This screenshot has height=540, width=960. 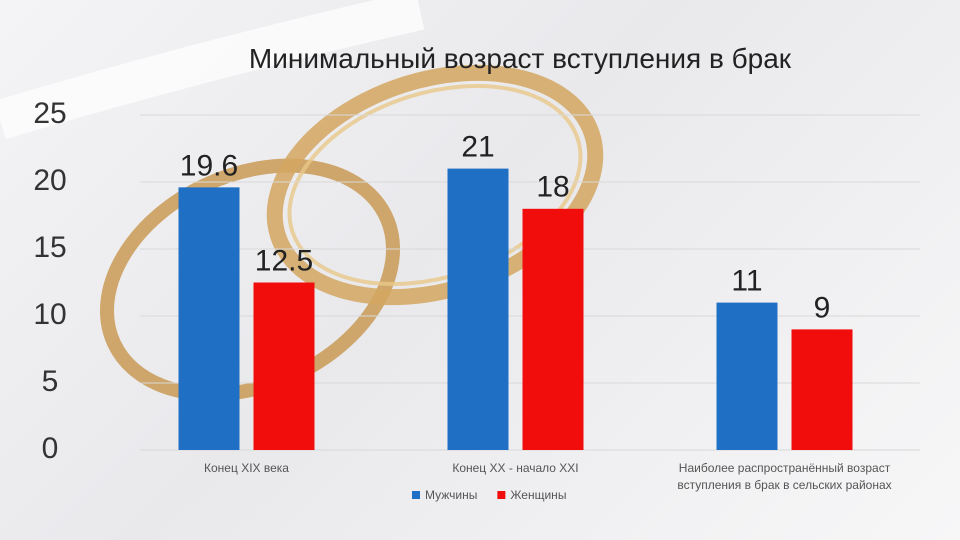 What do you see at coordinates (284, 260) in the screenshot?
I see `value-label: 12.5` at bounding box center [284, 260].